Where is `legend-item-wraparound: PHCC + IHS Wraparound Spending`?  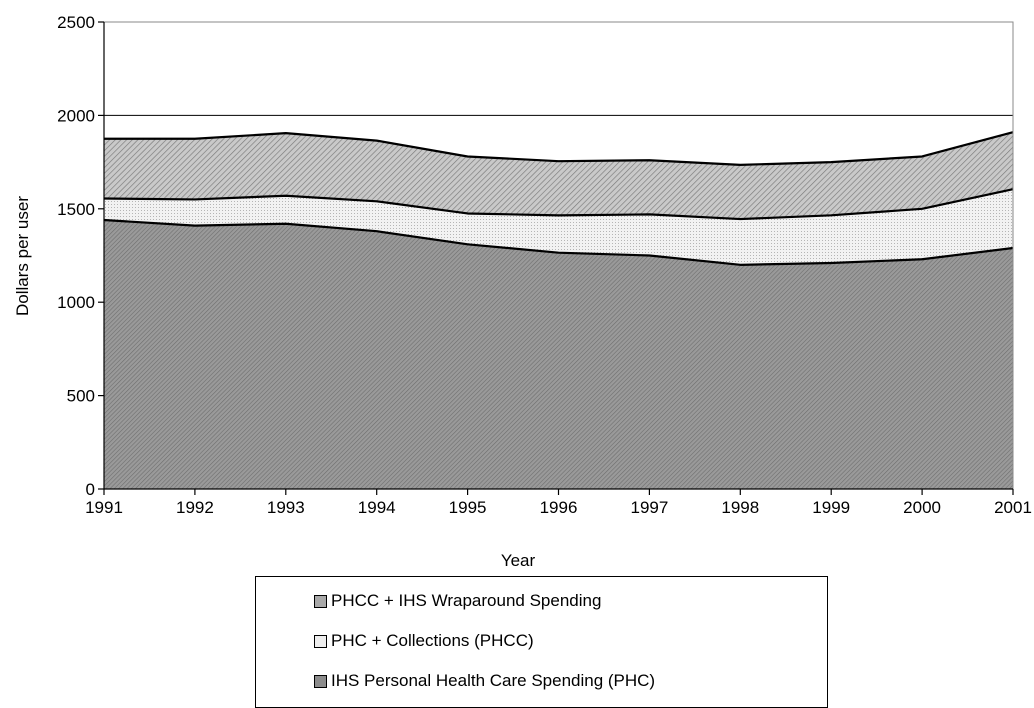
legend-item-wraparound: PHCC + IHS Wraparound Spending is located at coordinates (457, 601).